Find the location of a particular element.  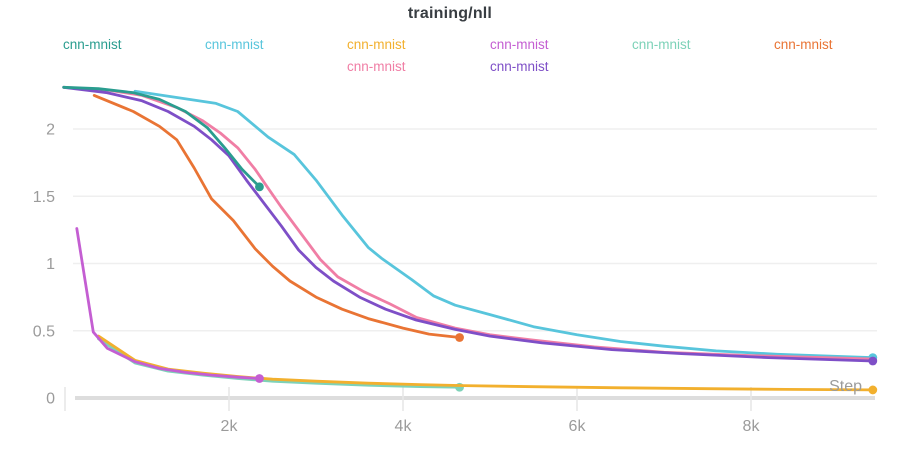

series-end-dot-orchid is located at coordinates (259, 378).